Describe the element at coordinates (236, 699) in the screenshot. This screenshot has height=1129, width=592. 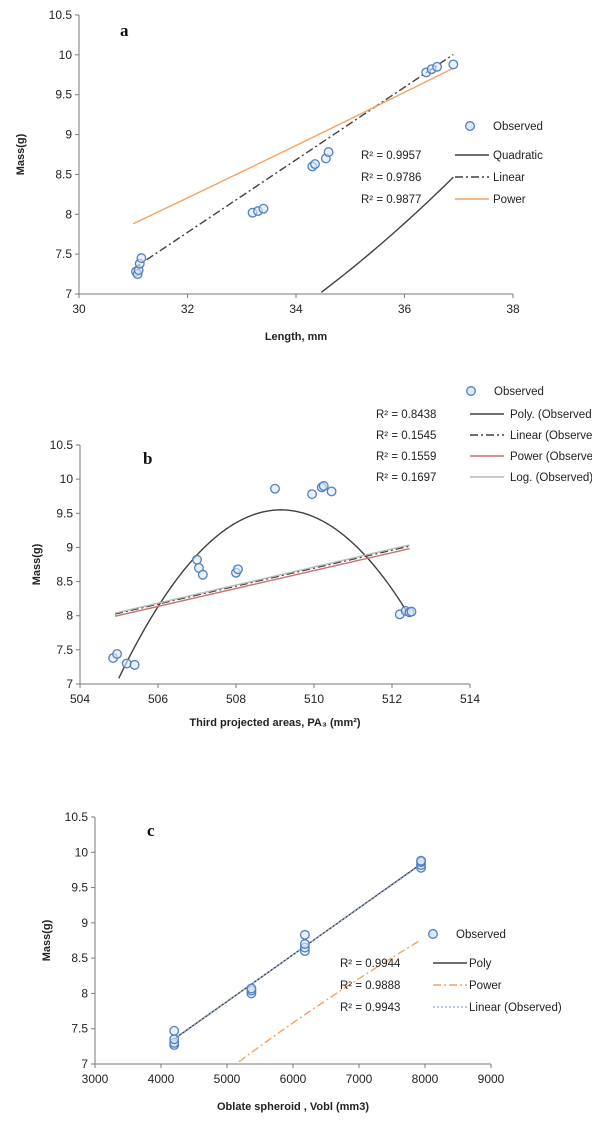
I see `x-tick-label: 508` at that location.